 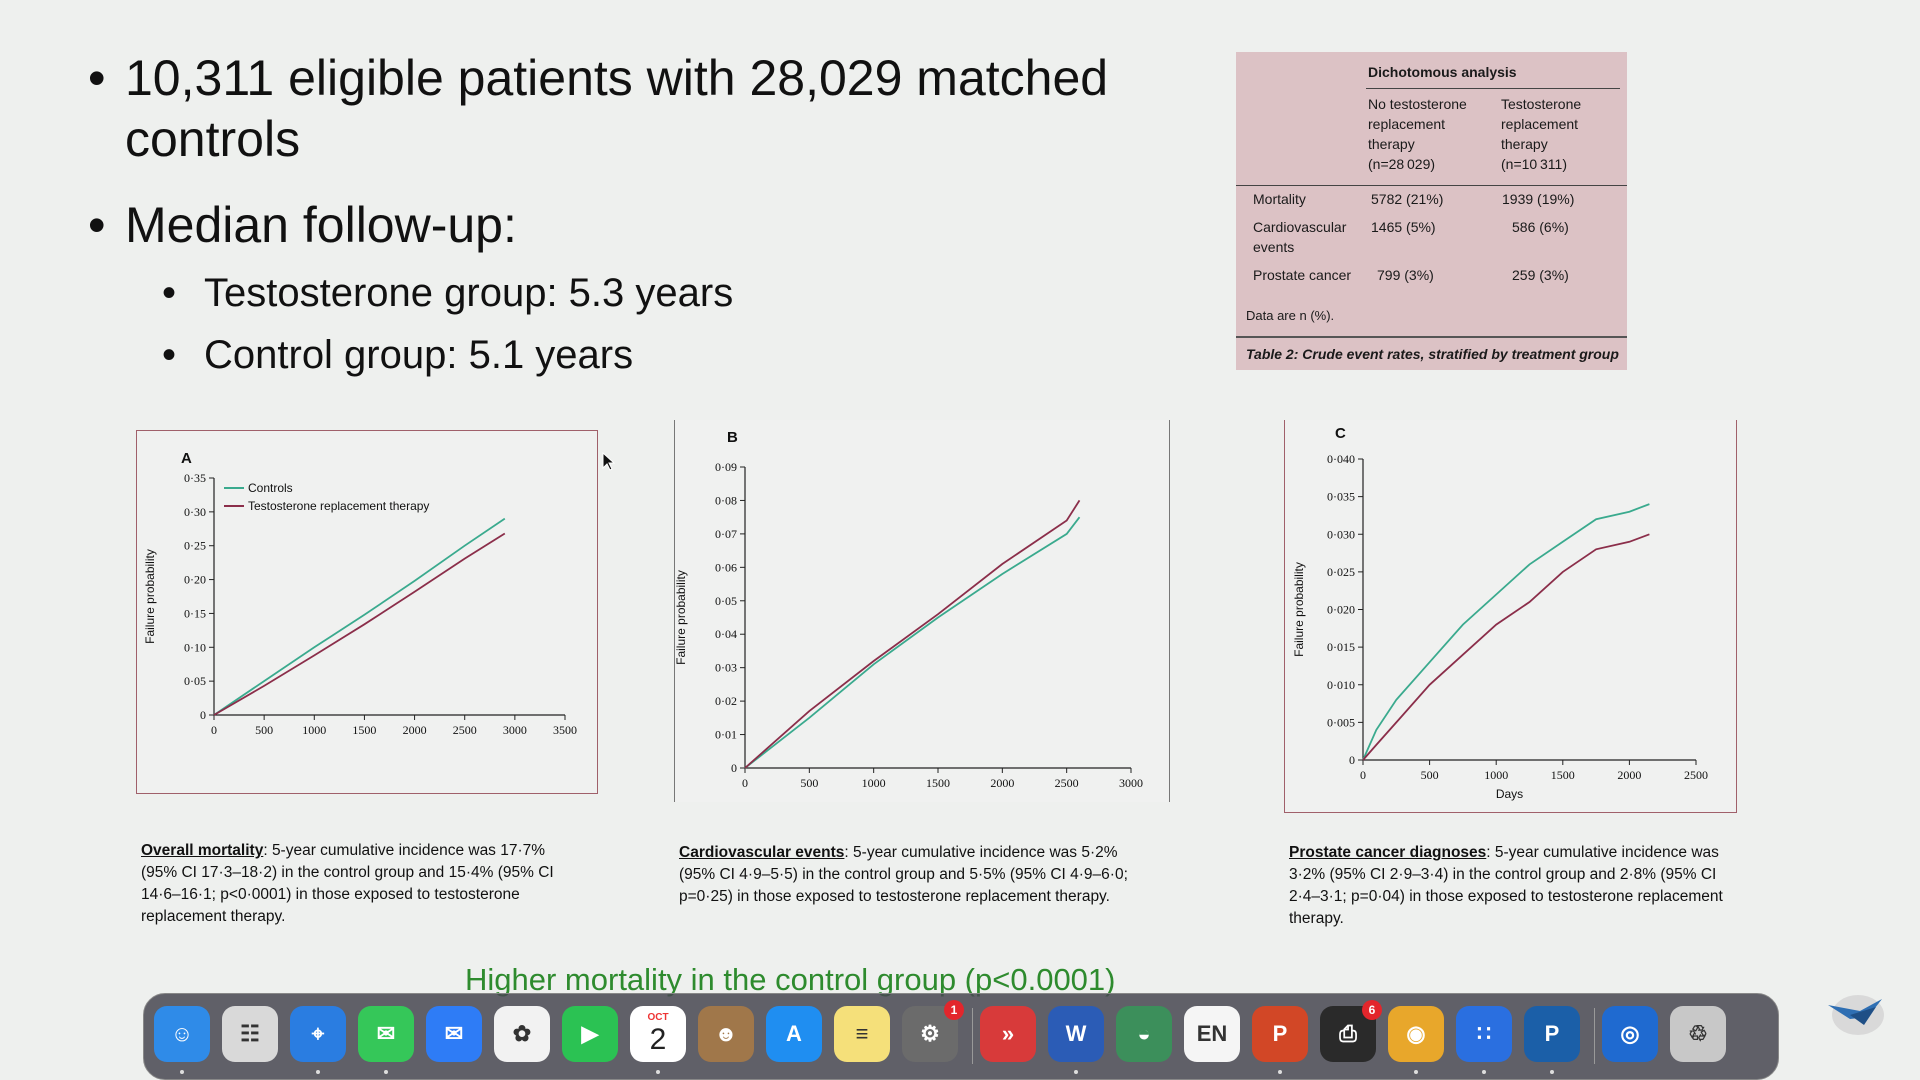 I want to click on table-cell: 5782 (21%), so click(x=1407, y=199).